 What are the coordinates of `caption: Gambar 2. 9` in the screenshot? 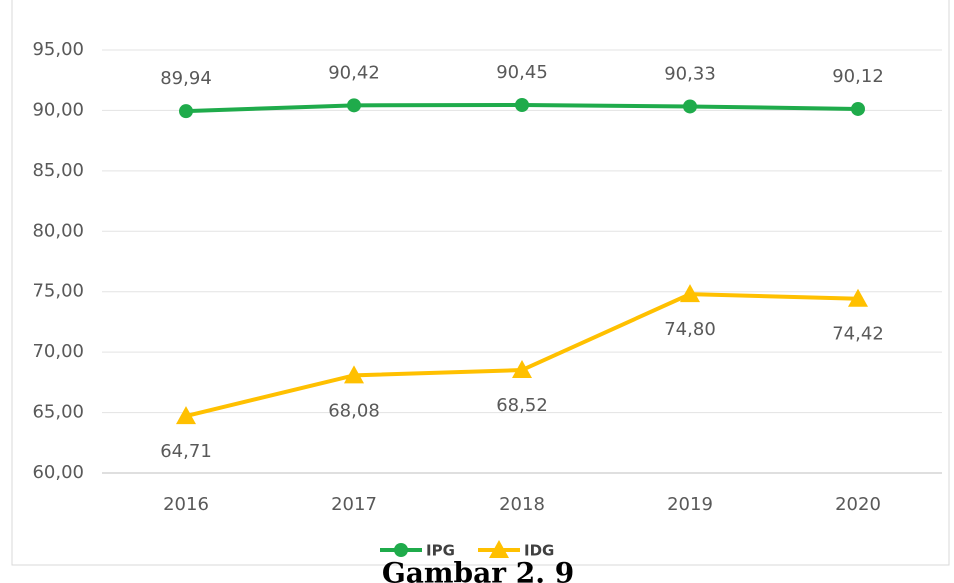 It's located at (478, 570).